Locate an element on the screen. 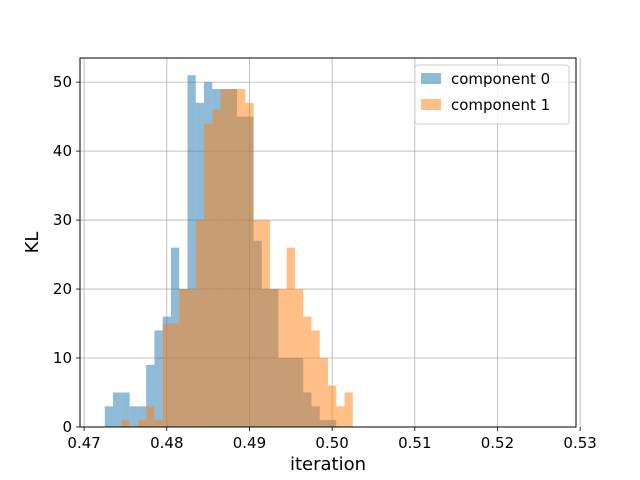  y-tick-label: 50 is located at coordinates (62, 82).